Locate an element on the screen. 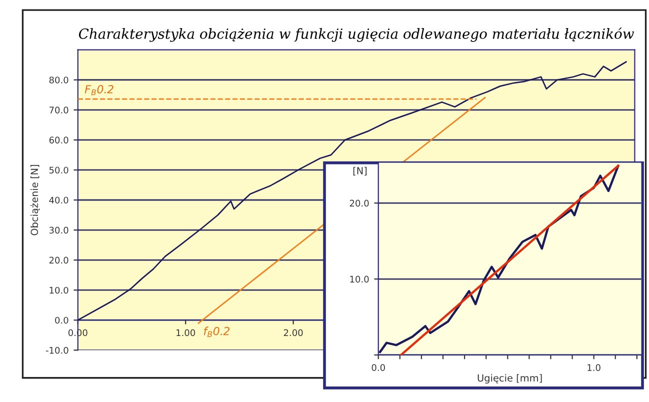 The width and height of the screenshot is (649, 402). x-tick-label: 1.0 is located at coordinates (594, 367).